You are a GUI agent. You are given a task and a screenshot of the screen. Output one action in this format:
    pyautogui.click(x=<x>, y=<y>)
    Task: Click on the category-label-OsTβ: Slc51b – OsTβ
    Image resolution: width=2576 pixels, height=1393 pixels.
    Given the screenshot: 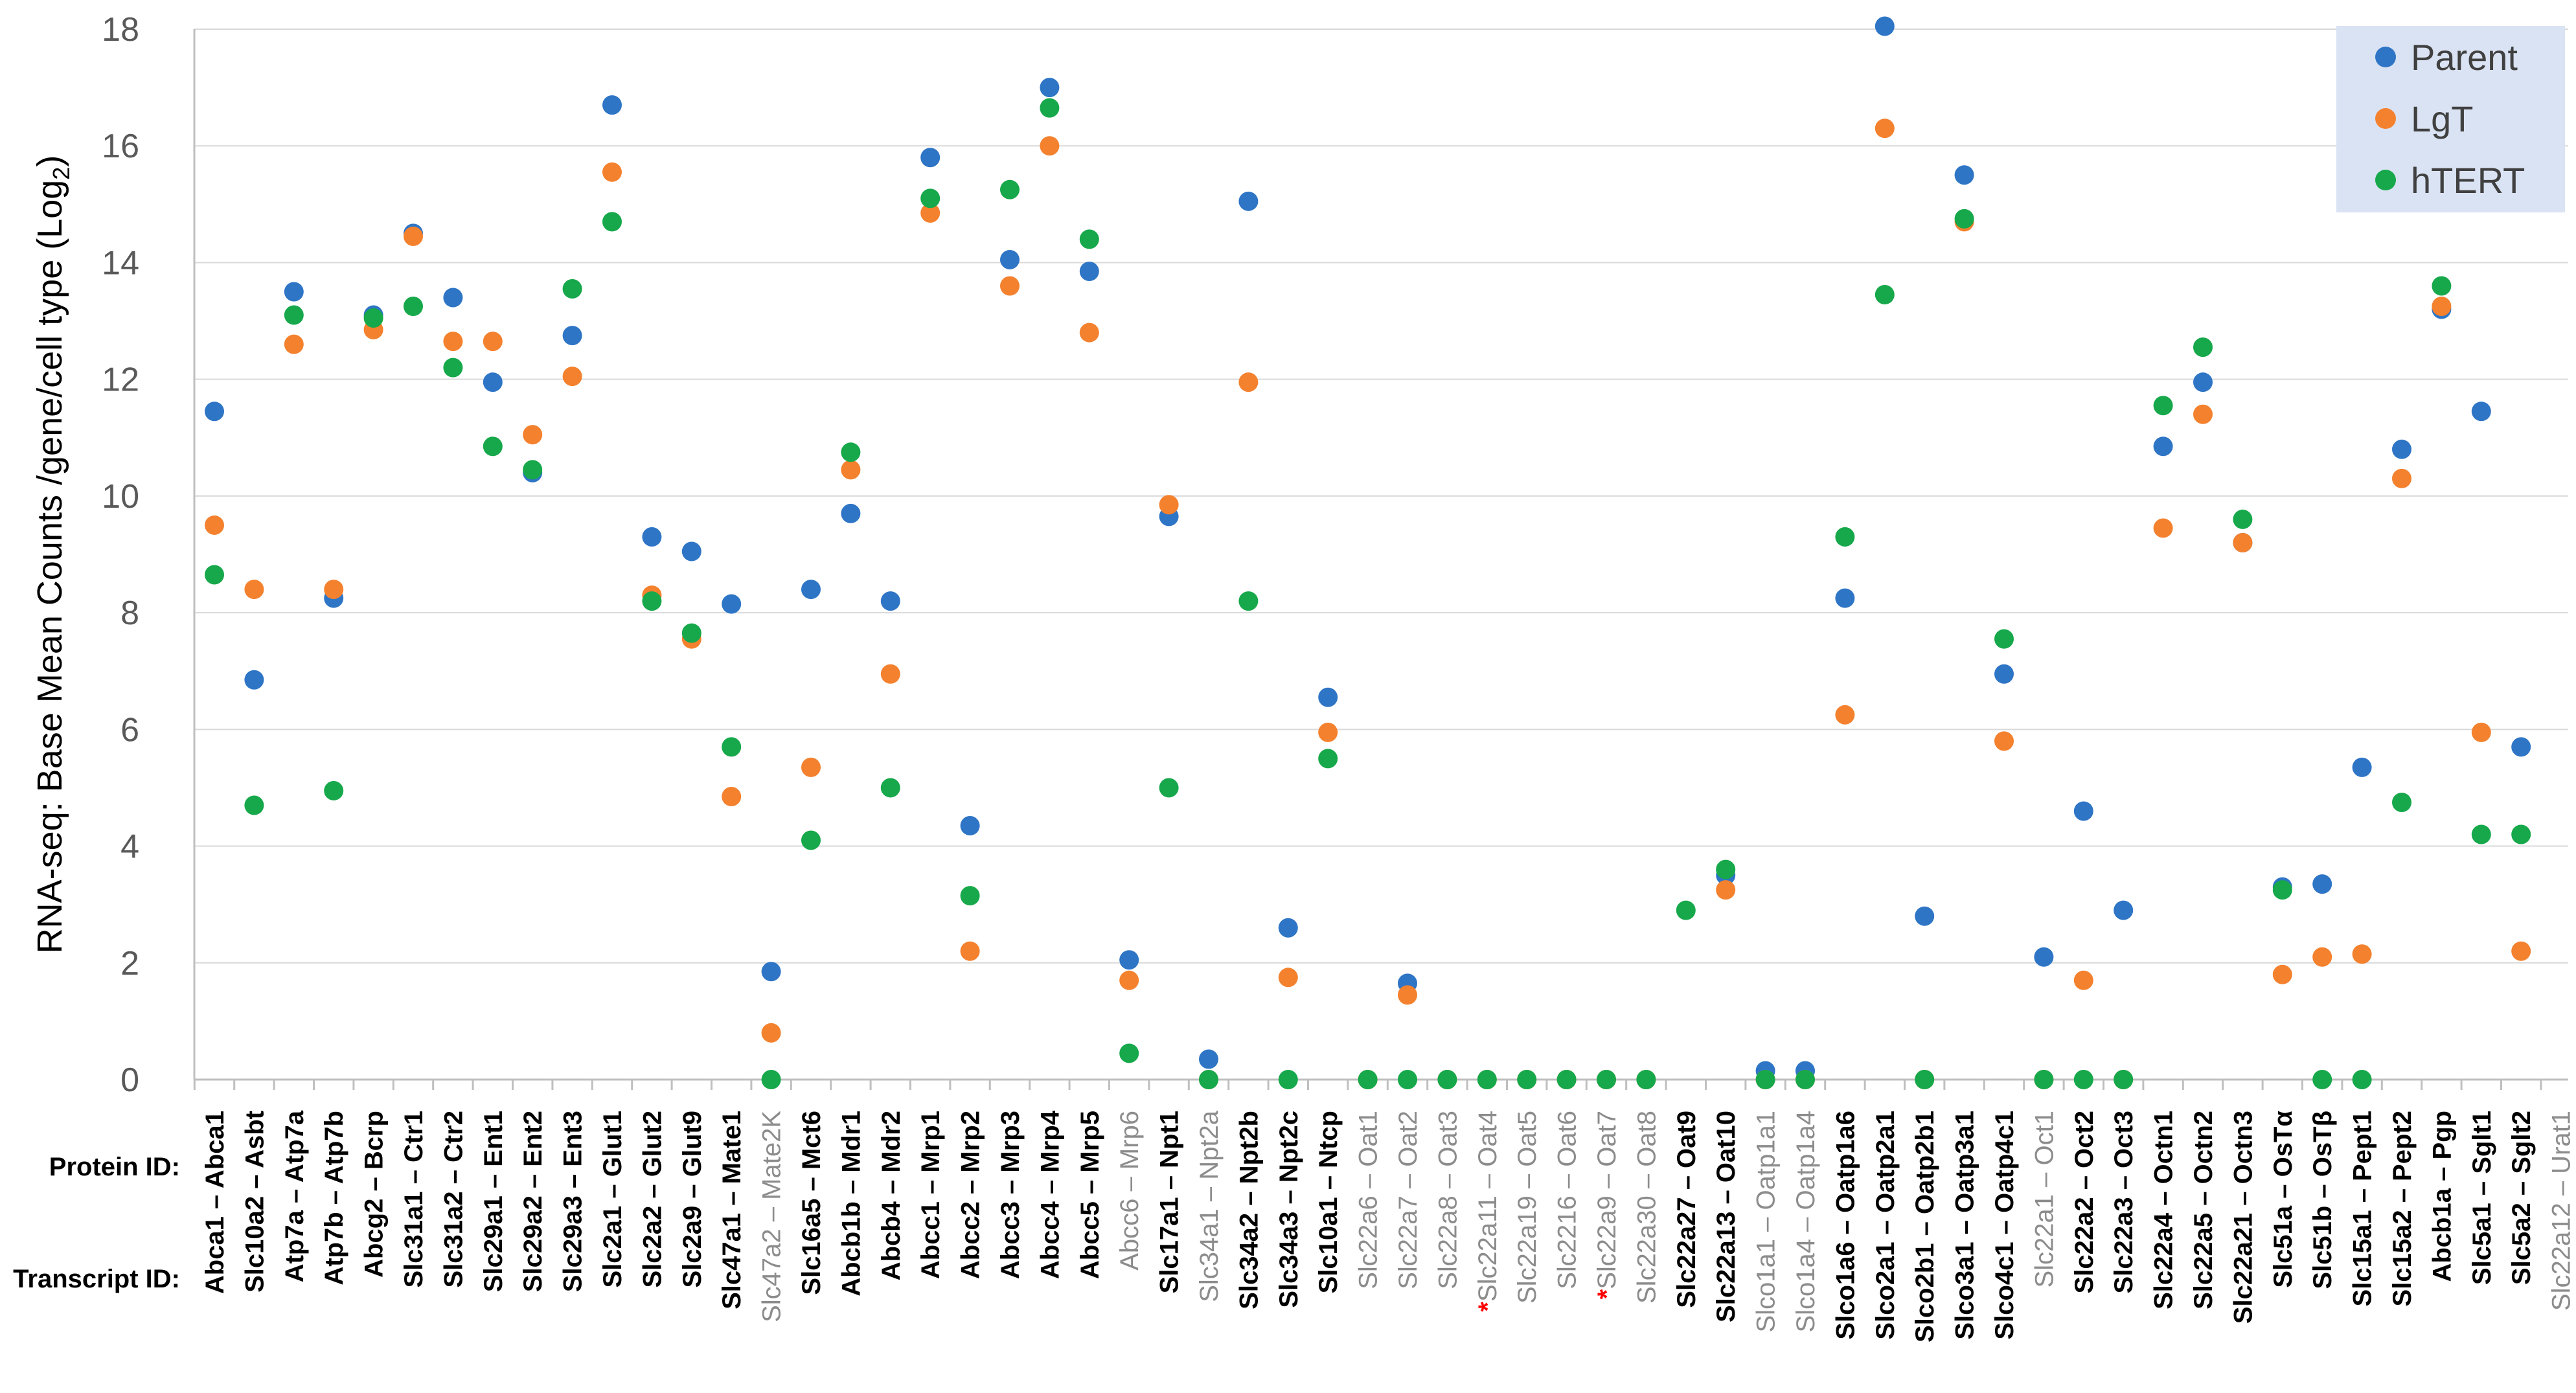 What is the action you would take?
    pyautogui.click(x=2323, y=1200)
    